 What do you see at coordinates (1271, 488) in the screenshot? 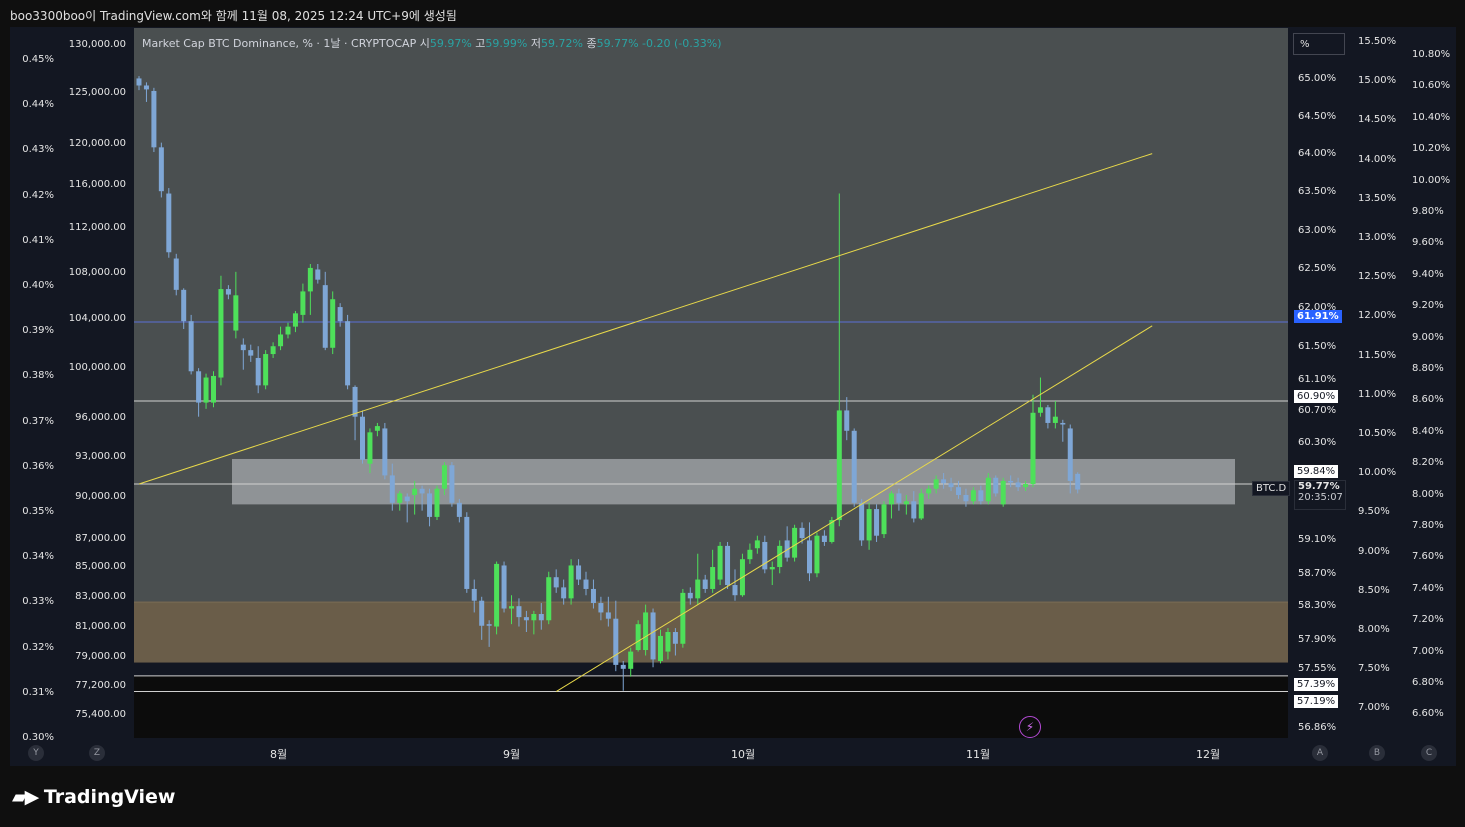
I see `symbol-tag: BTC.D` at bounding box center [1271, 488].